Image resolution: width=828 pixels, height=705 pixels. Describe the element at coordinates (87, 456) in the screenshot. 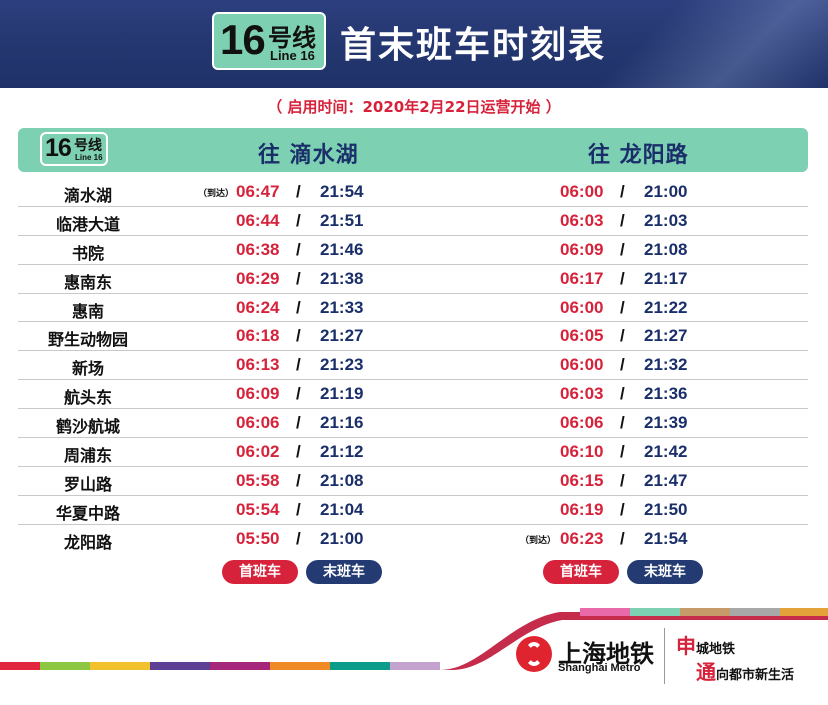

I see `station-name: 周浦东` at that location.